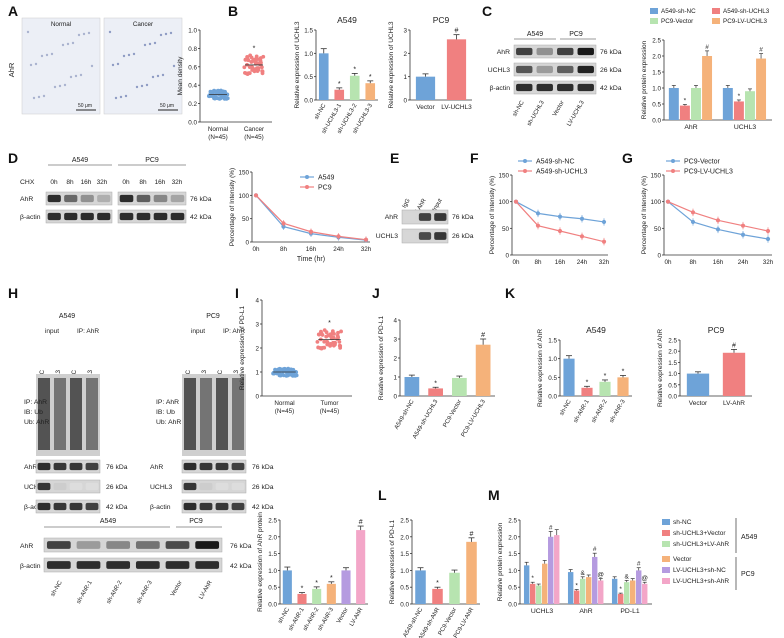  Describe the element at coordinates (13, 158) in the screenshot. I see `panel-label-D: D` at that location.